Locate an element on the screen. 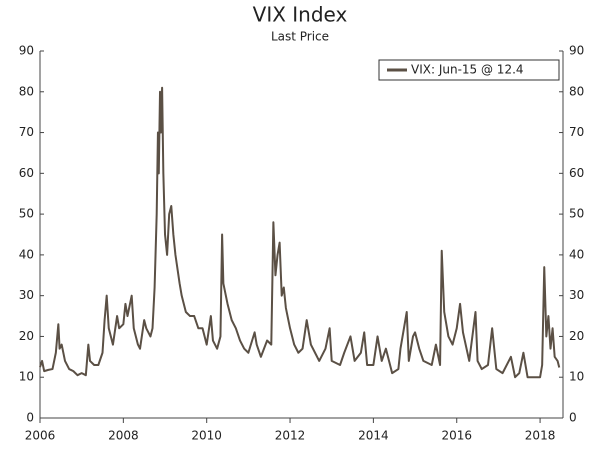 Image resolution: width=600 pixels, height=456 pixels. y2-tick-label: 40 is located at coordinates (576, 254).